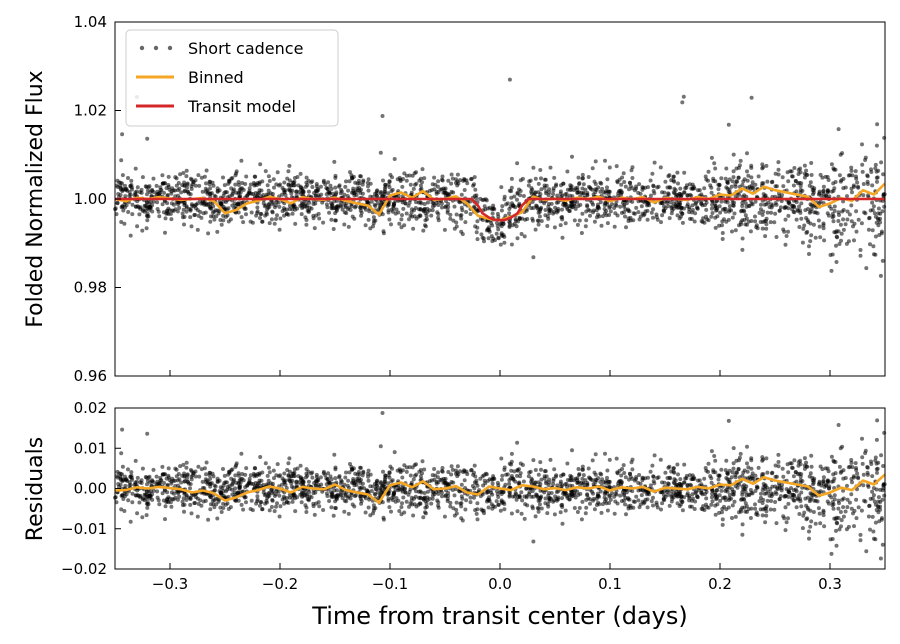 Image resolution: width=900 pixels, height=644 pixels. What do you see at coordinates (500, 488) in the screenshot?
I see `bottom-binned-line` at bounding box center [500, 488].